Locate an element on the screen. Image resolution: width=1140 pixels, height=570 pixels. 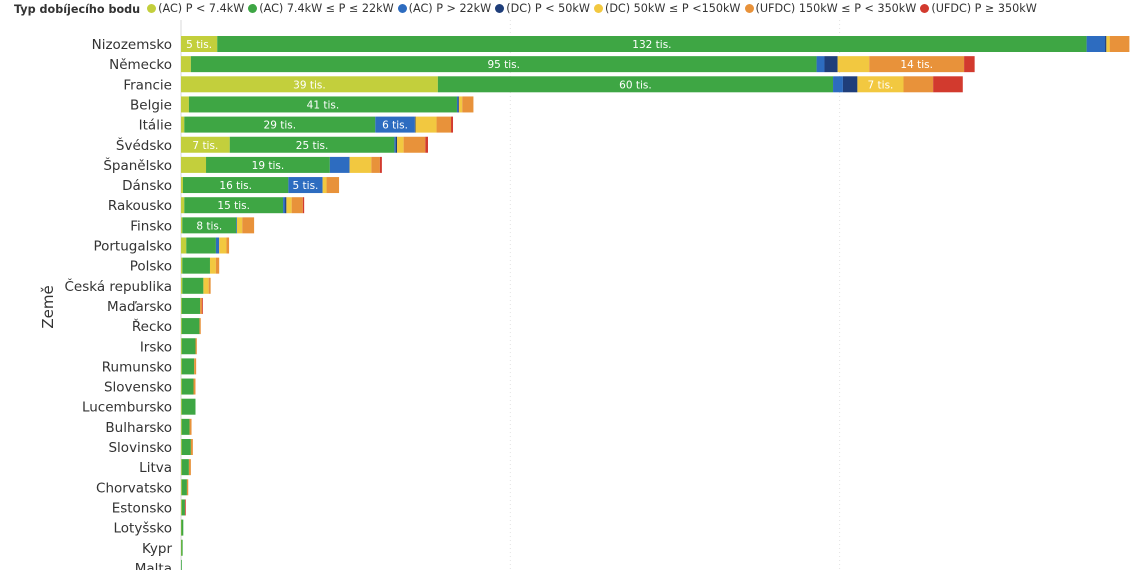
legend-item: (AC) 7.4kW ≤ P ≤ 22kW is located at coordinates (321, 8).